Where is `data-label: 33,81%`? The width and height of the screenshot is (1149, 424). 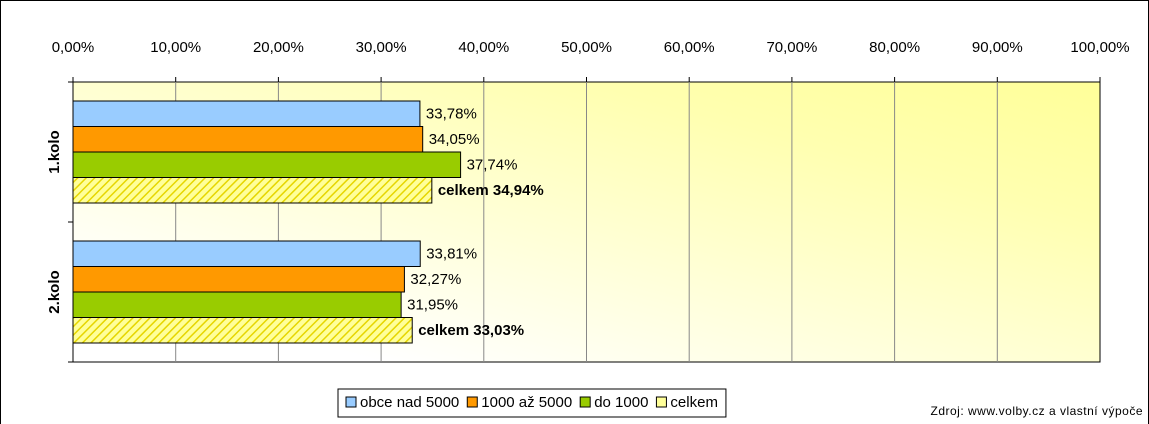
data-label: 33,81% is located at coordinates (451, 254).